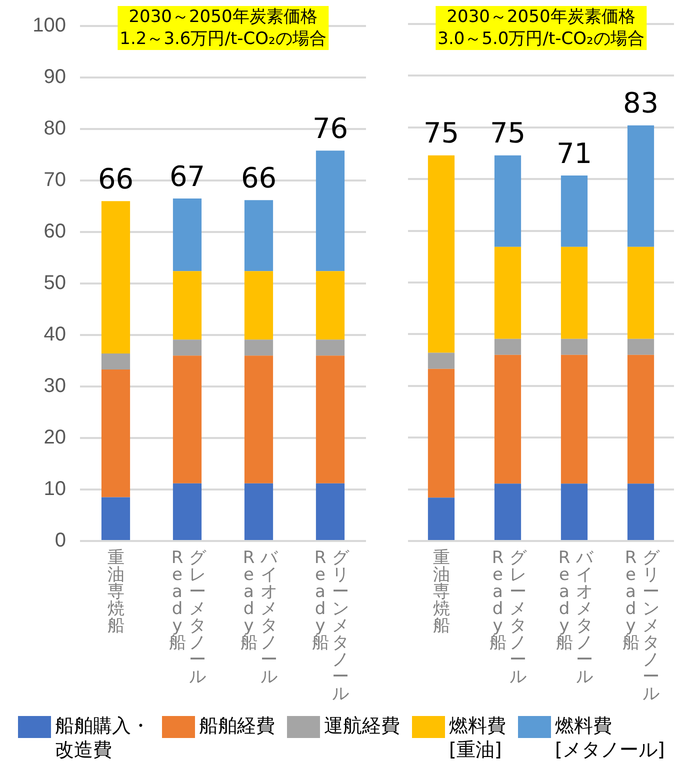 The image size is (695, 776). What do you see at coordinates (102, 738) in the screenshot?
I see `legend-label: 船舶購入・改造費` at bounding box center [102, 738].